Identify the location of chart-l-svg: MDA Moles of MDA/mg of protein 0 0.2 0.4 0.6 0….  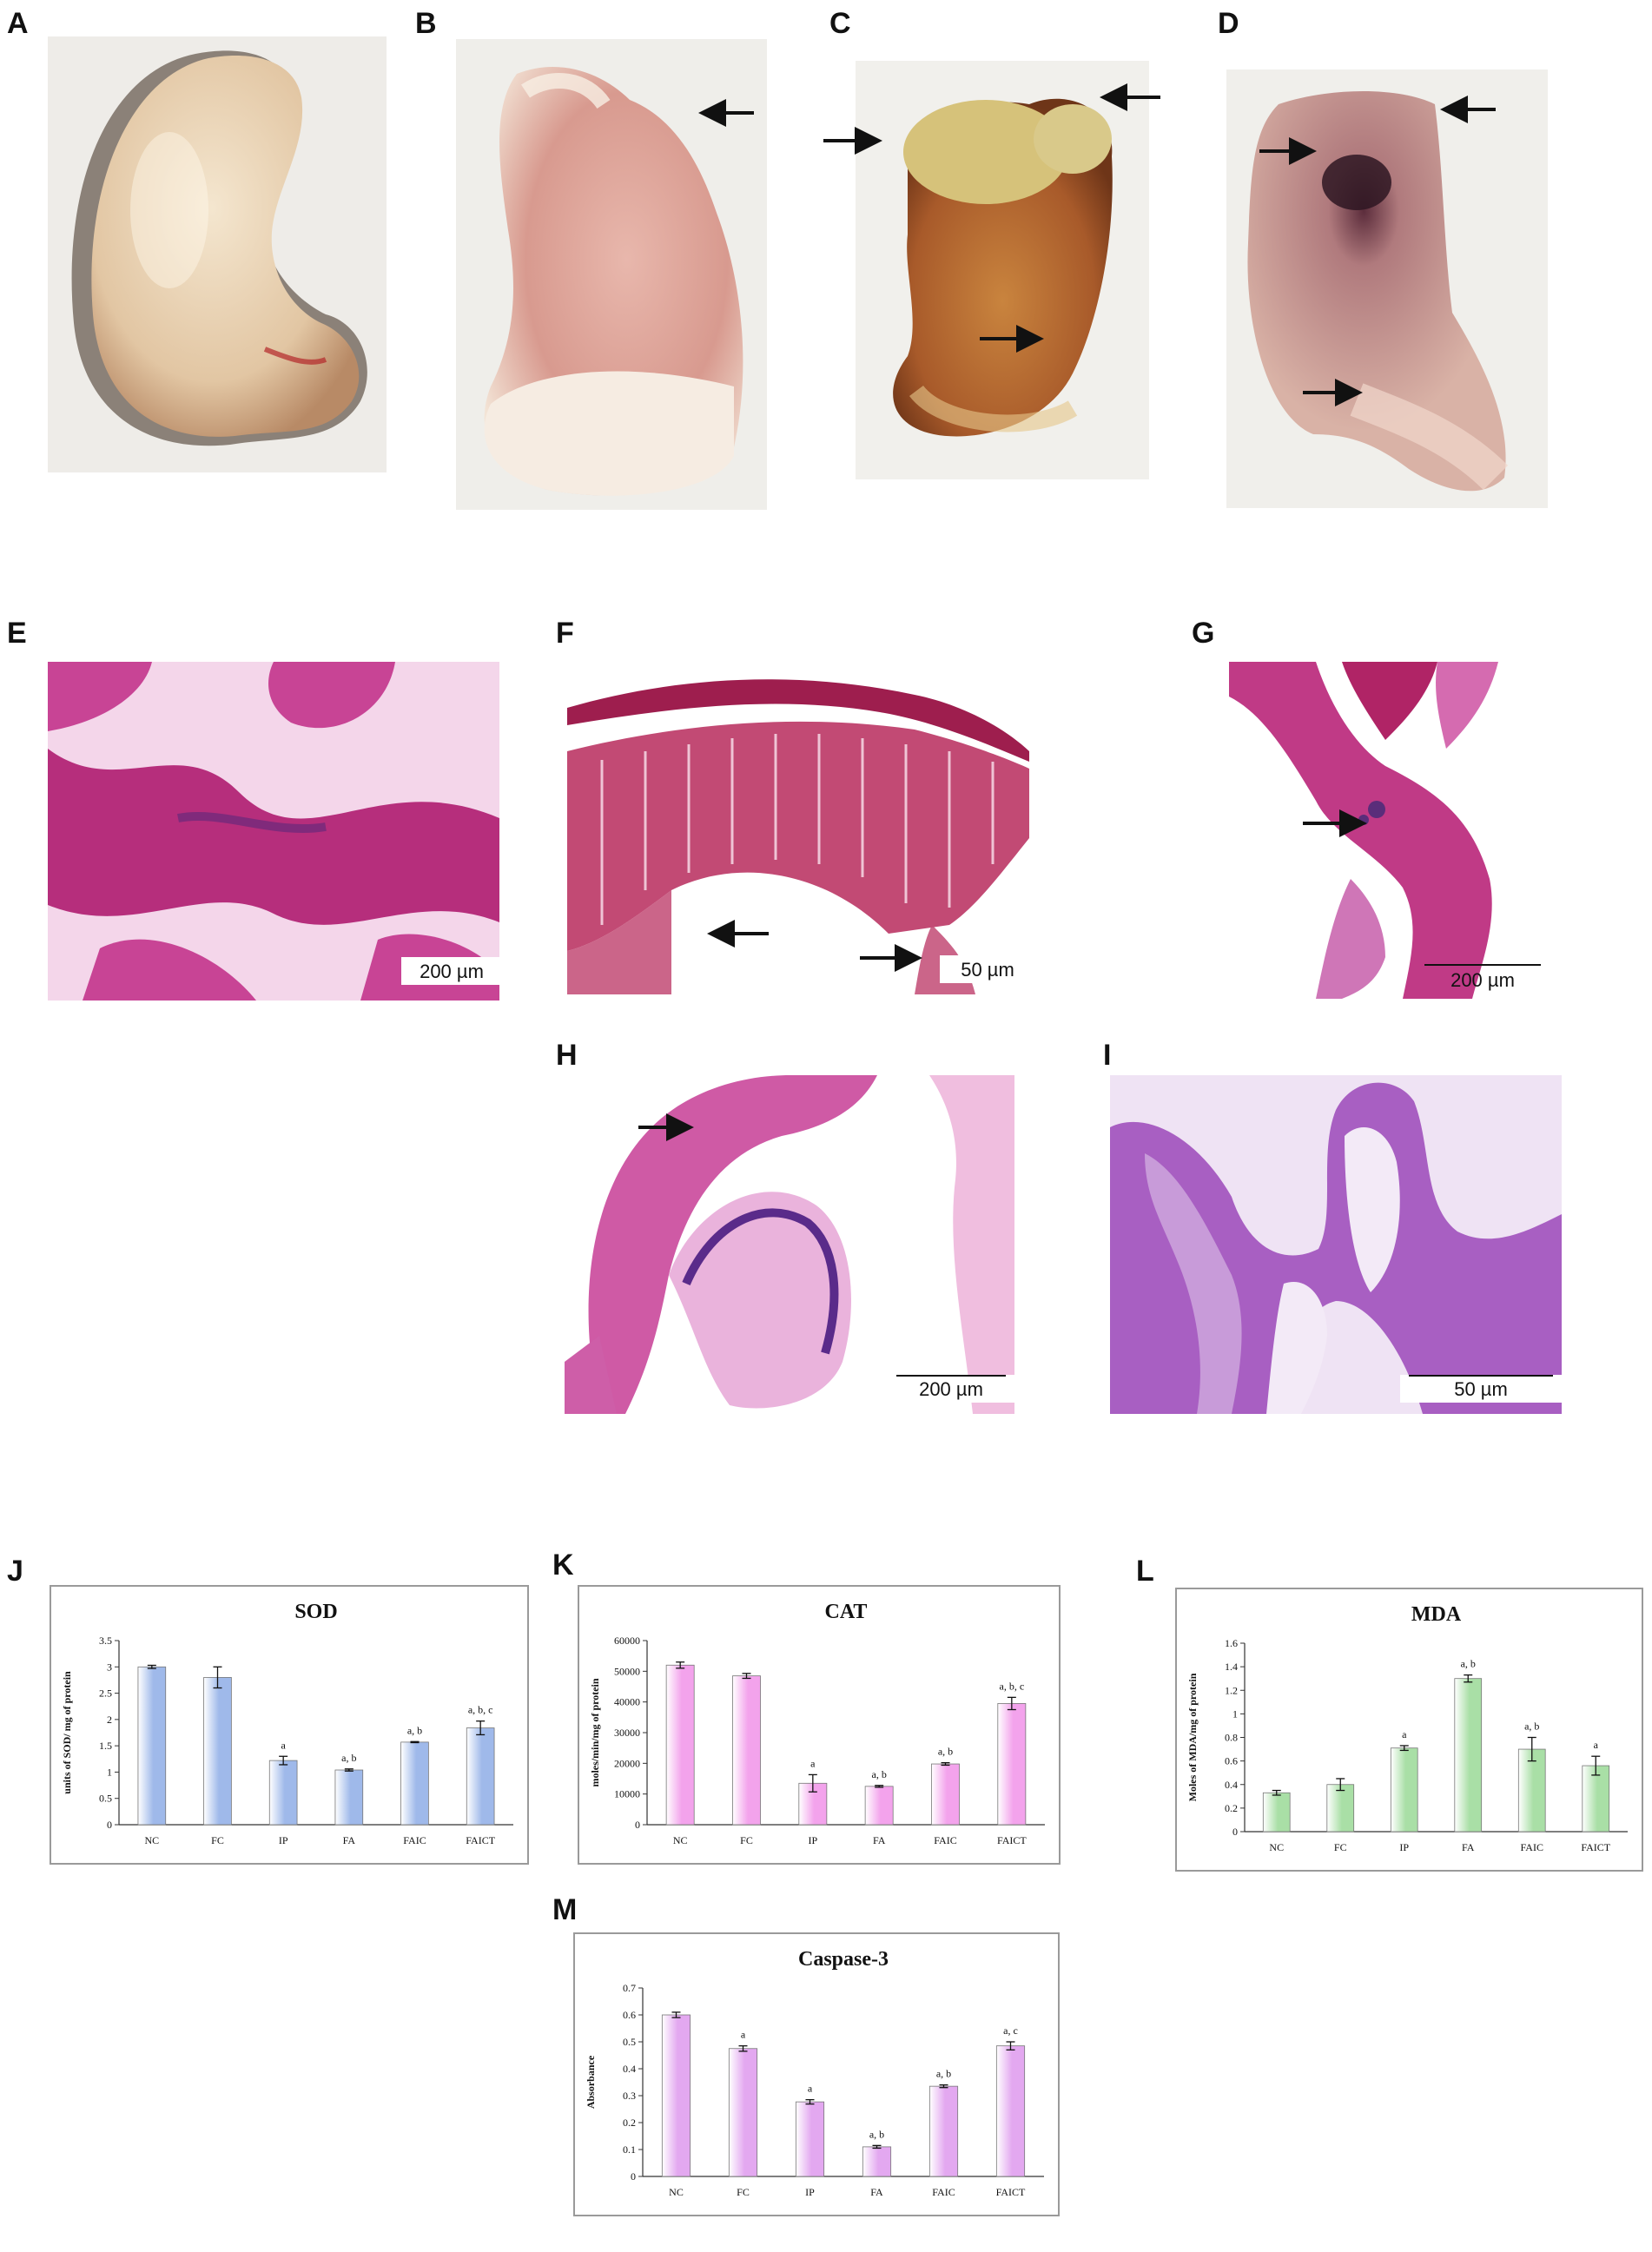
(1407, 1728).